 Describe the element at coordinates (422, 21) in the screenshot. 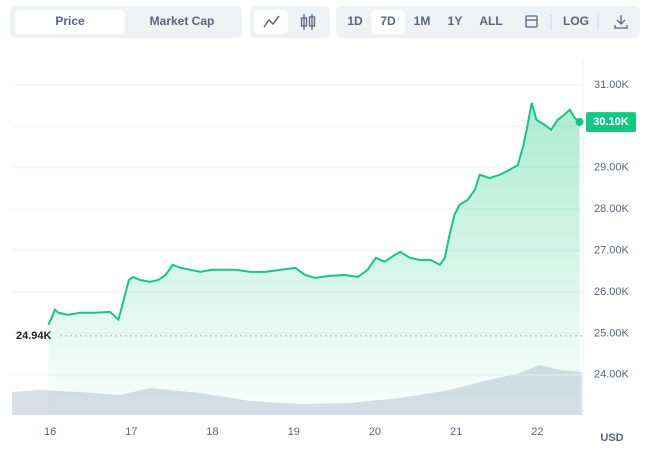

I see `range-btn: 1M` at that location.